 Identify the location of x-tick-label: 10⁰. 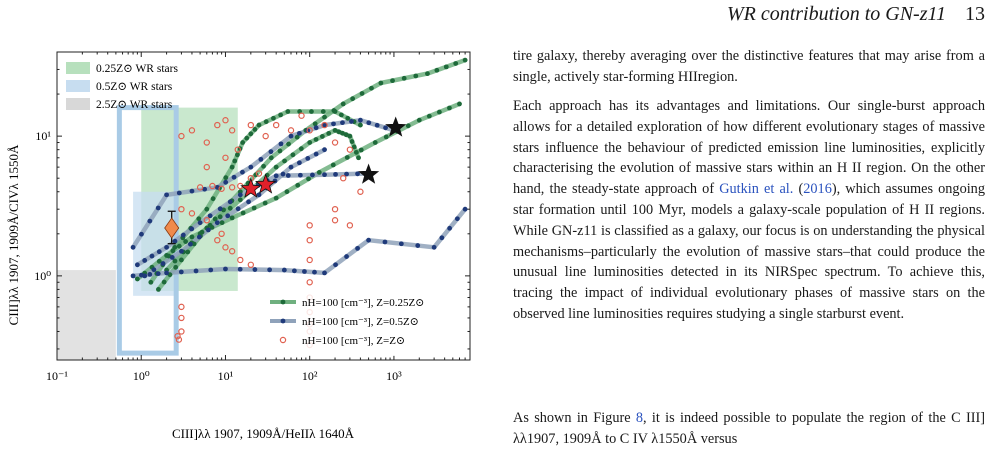
(141, 376).